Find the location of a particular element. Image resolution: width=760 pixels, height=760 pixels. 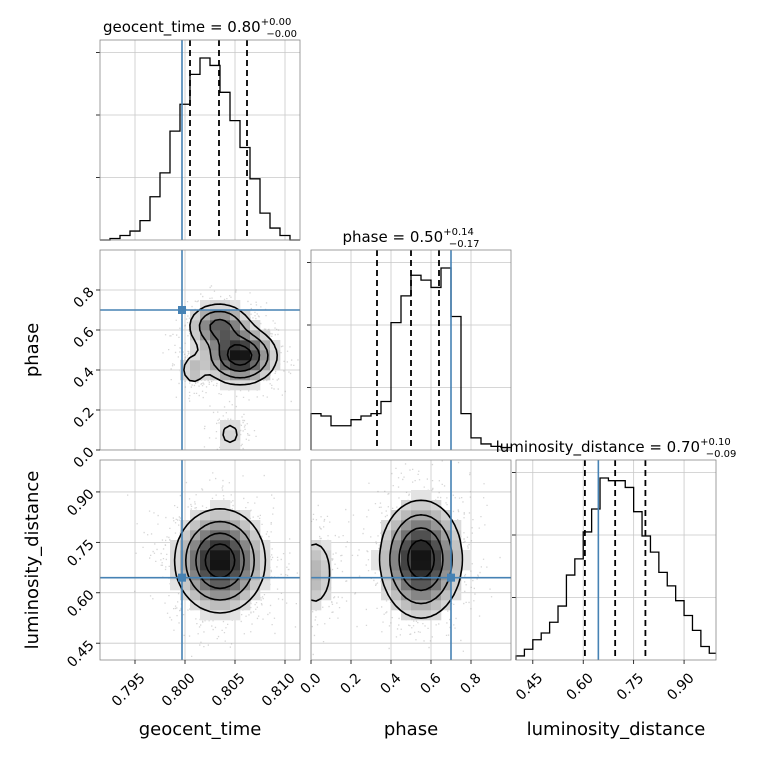

x-tick-label-geocent_time: 0.800 is located at coordinates (179, 690).